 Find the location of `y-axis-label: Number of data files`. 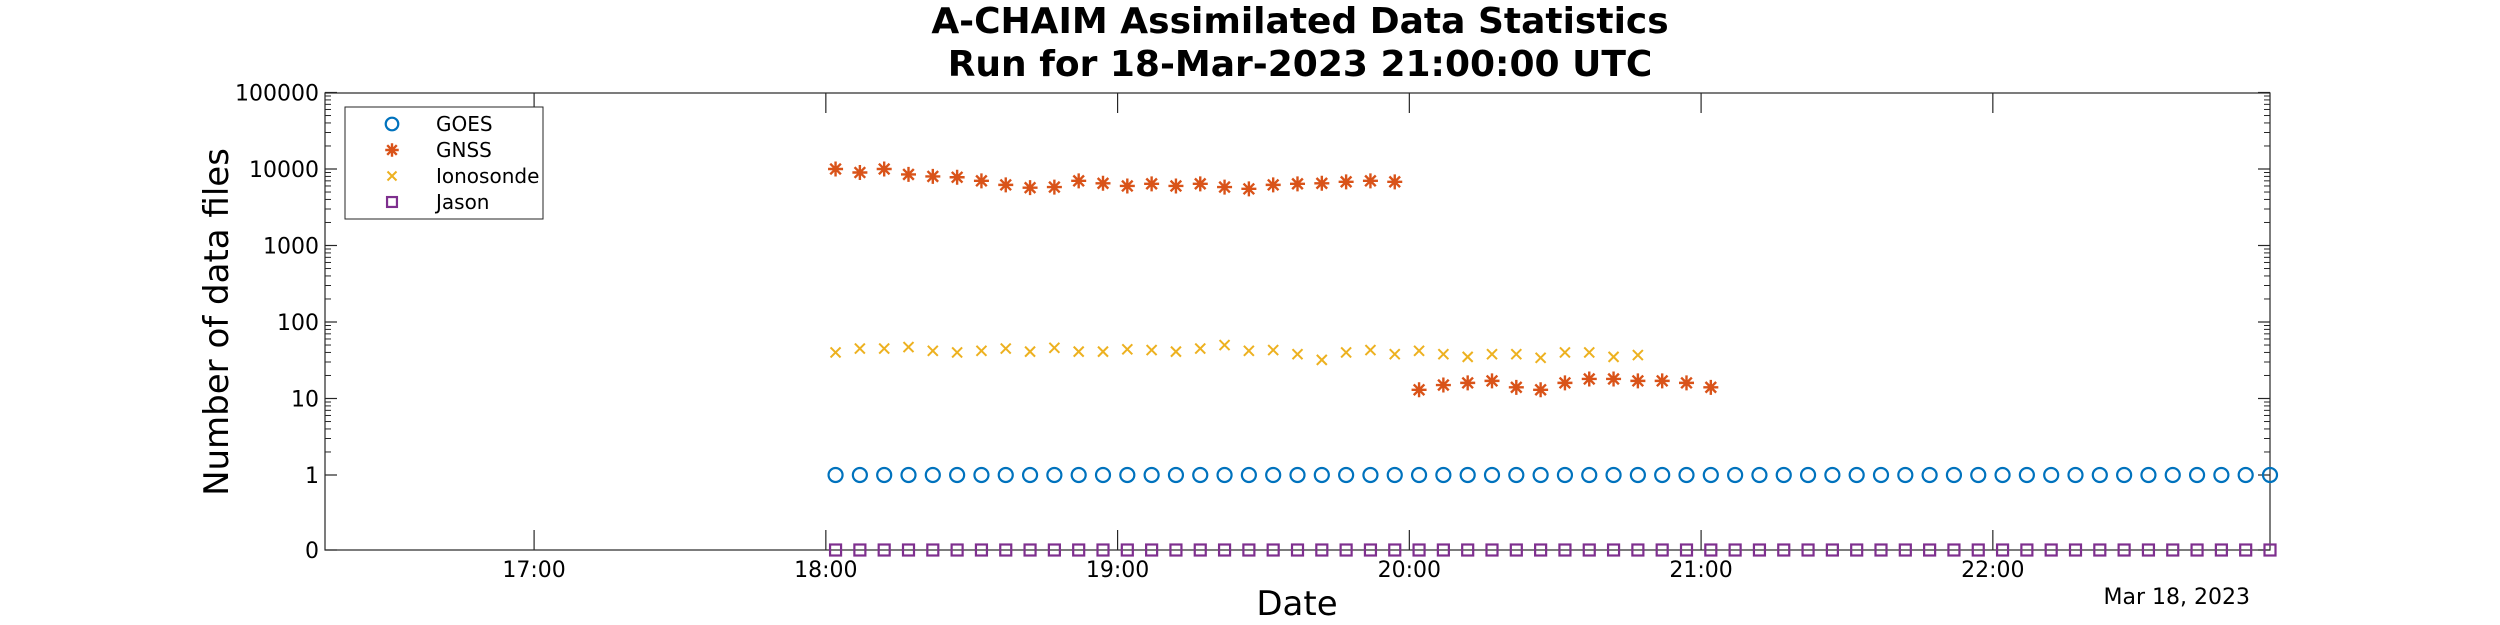

y-axis-label: Number of data files is located at coordinates (217, 322).